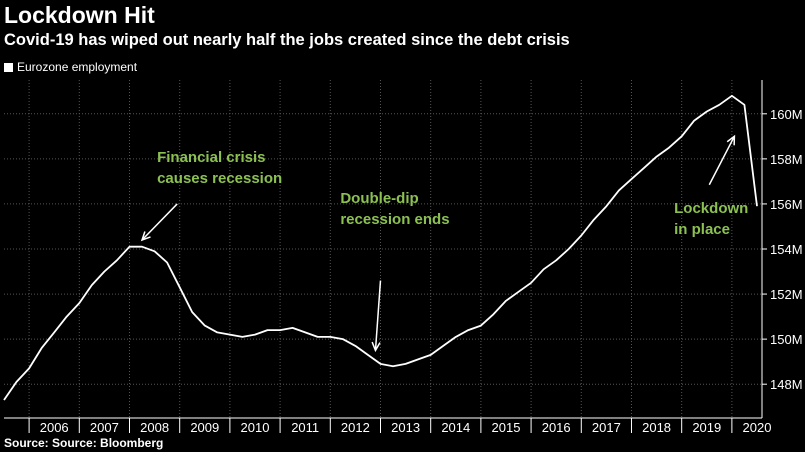 Image resolution: width=805 pixels, height=452 pixels. Describe the element at coordinates (786, 204) in the screenshot. I see `y-tick-label: 156M` at that location.